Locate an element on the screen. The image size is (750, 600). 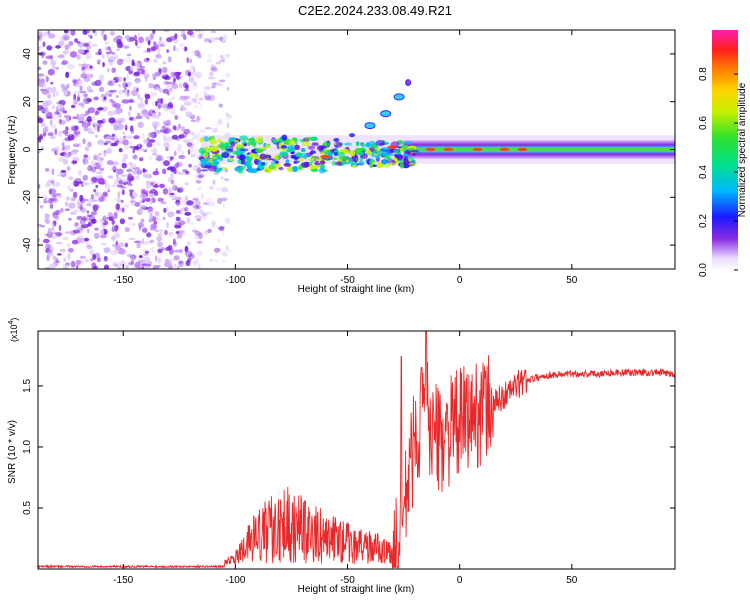
x-tick-label: -50 is located at coordinates (347, 280).